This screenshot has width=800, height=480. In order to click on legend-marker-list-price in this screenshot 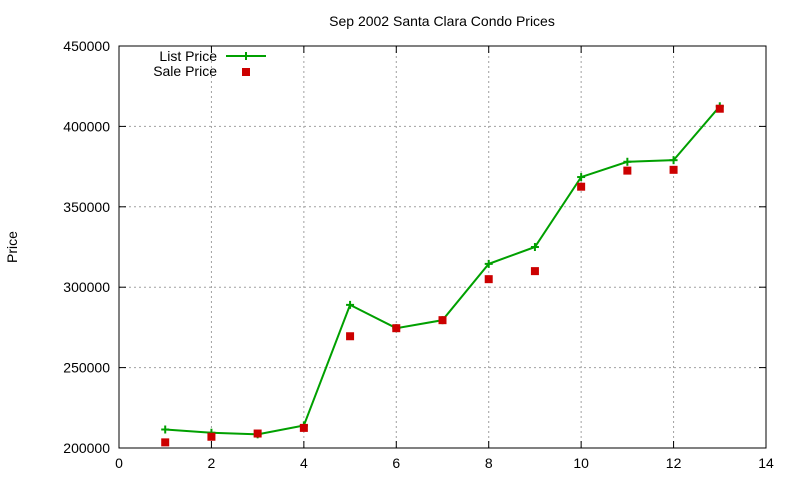, I will do `click(246, 56)`.